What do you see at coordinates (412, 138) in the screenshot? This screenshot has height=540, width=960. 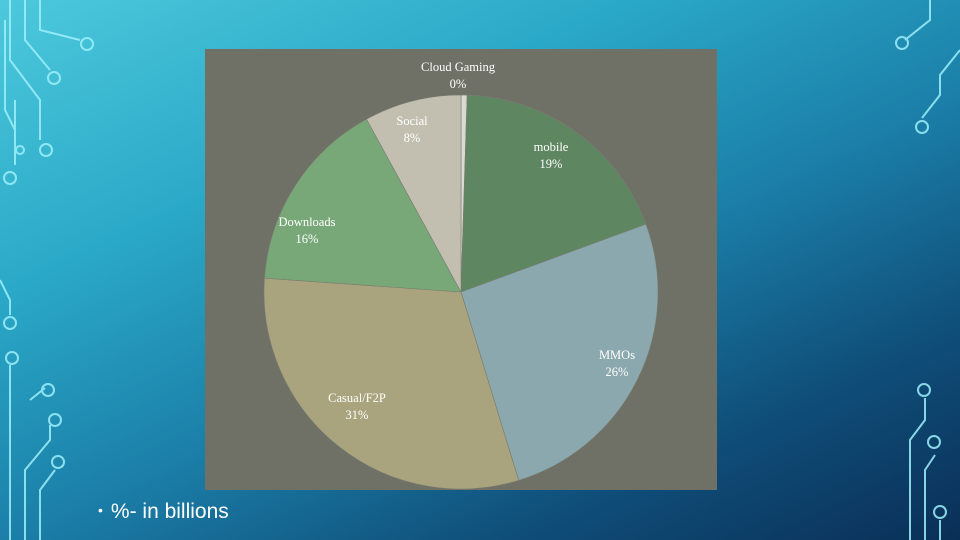 I see `slice-value-social: 8%` at bounding box center [412, 138].